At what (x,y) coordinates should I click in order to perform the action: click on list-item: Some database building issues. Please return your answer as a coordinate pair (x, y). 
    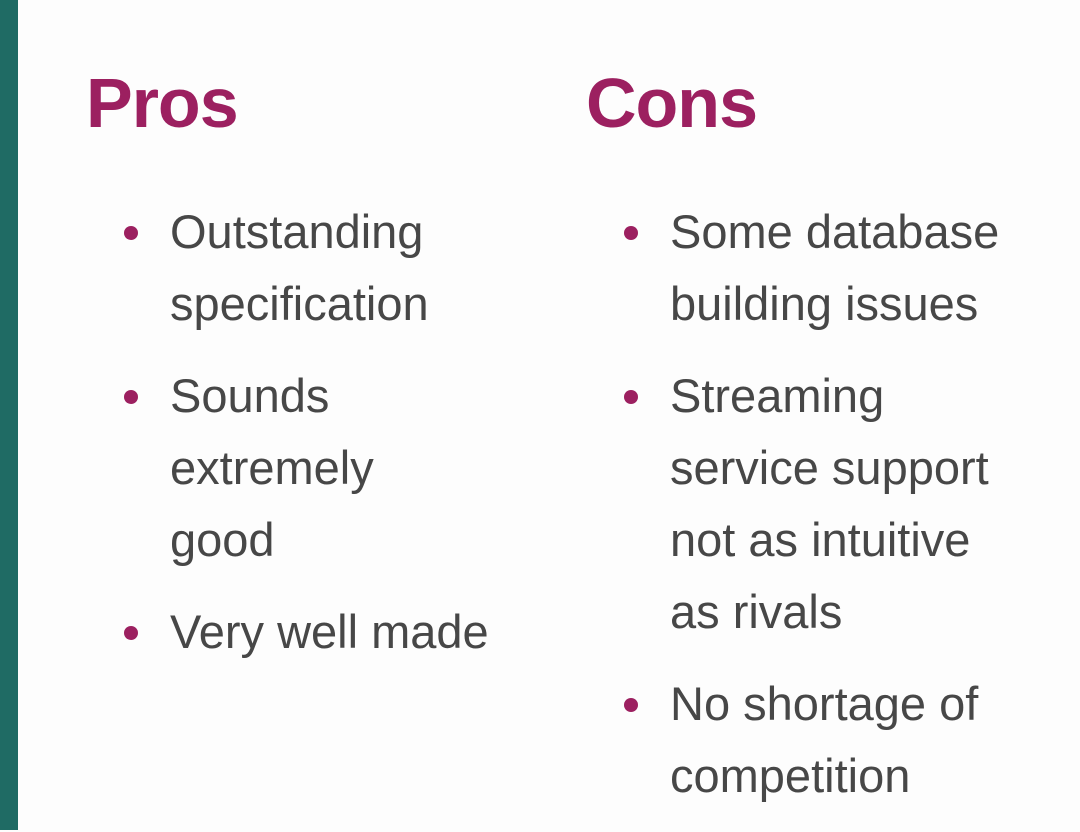
    Looking at the image, I should click on (826, 268).